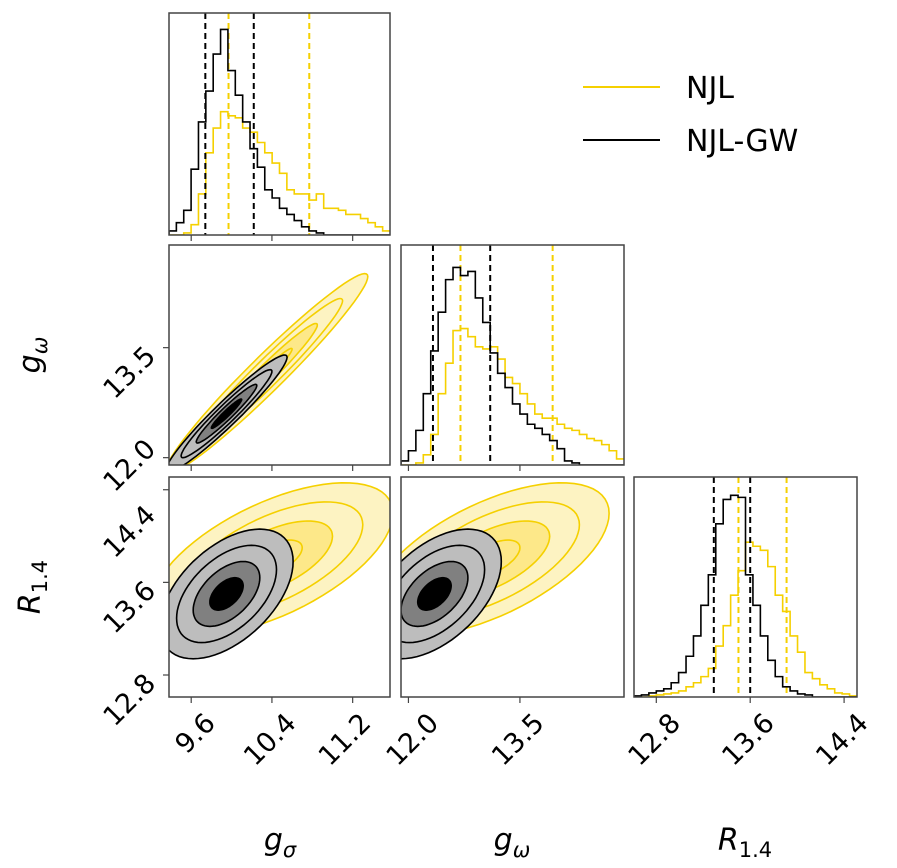 Image resolution: width=897 pixels, height=868 pixels. What do you see at coordinates (745, 595) in the screenshot?
I see `histogram-R-njl-gw` at bounding box center [745, 595].